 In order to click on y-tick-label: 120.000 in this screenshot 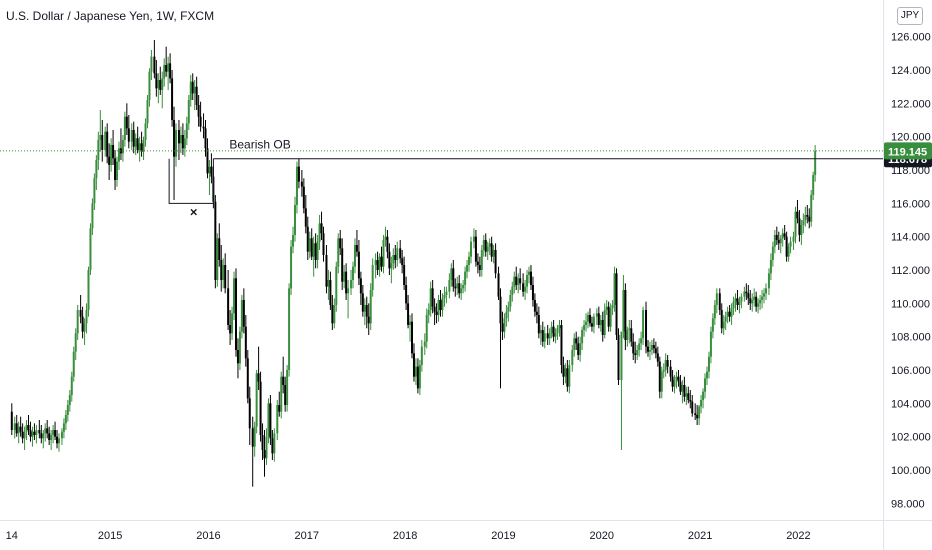, I will do `click(911, 138)`.